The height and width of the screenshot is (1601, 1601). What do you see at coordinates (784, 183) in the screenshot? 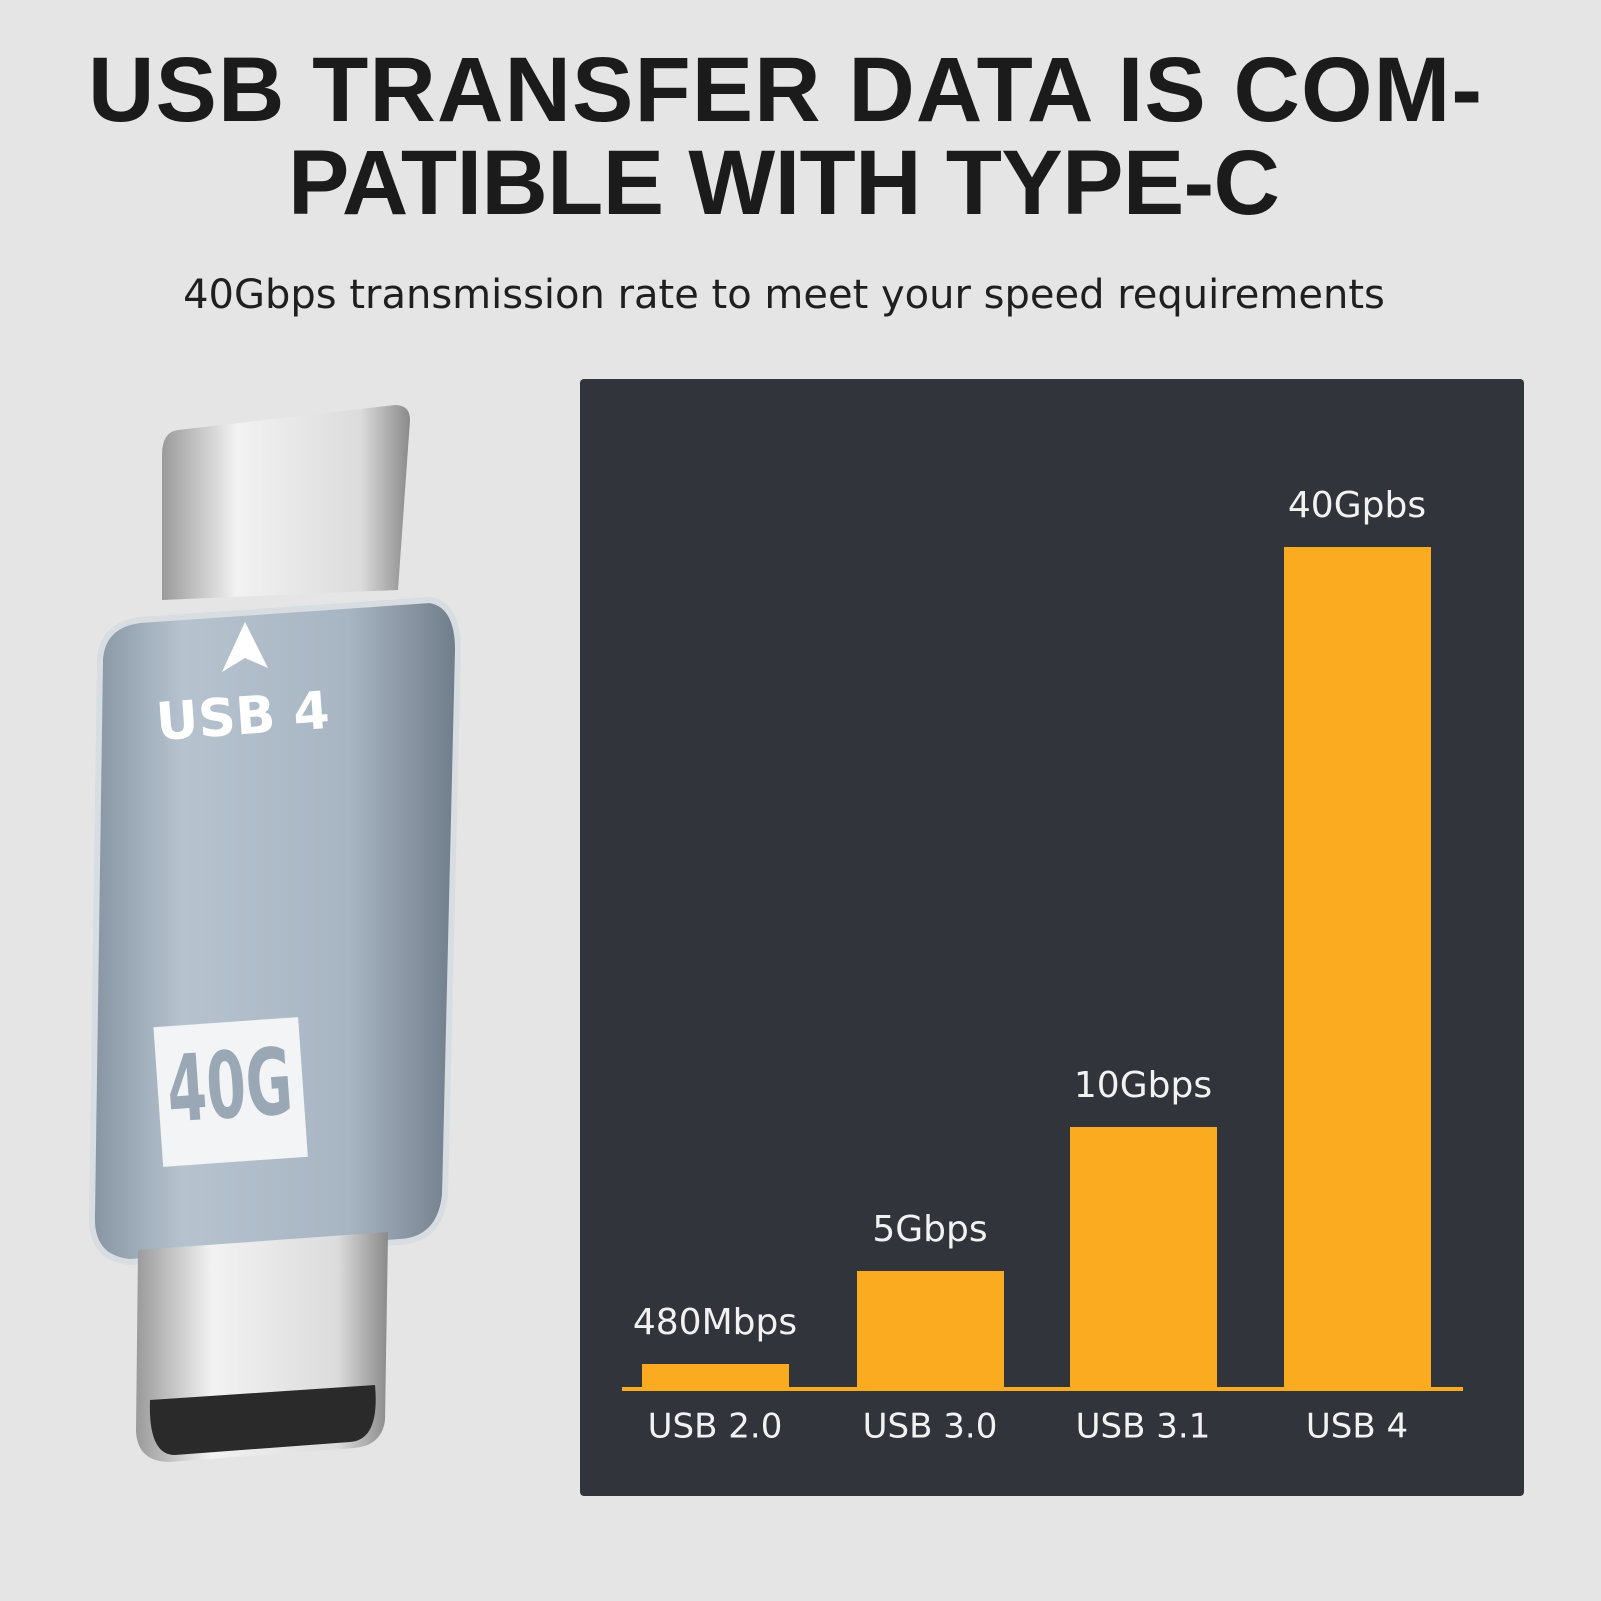
I see `title-line: PATIBLE WITH TYPE-C` at bounding box center [784, 183].